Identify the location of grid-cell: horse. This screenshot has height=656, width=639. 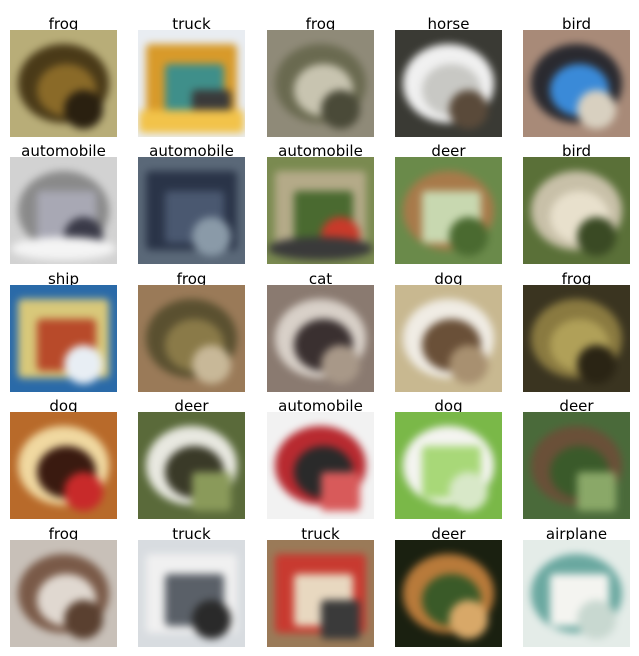
(448, 73).